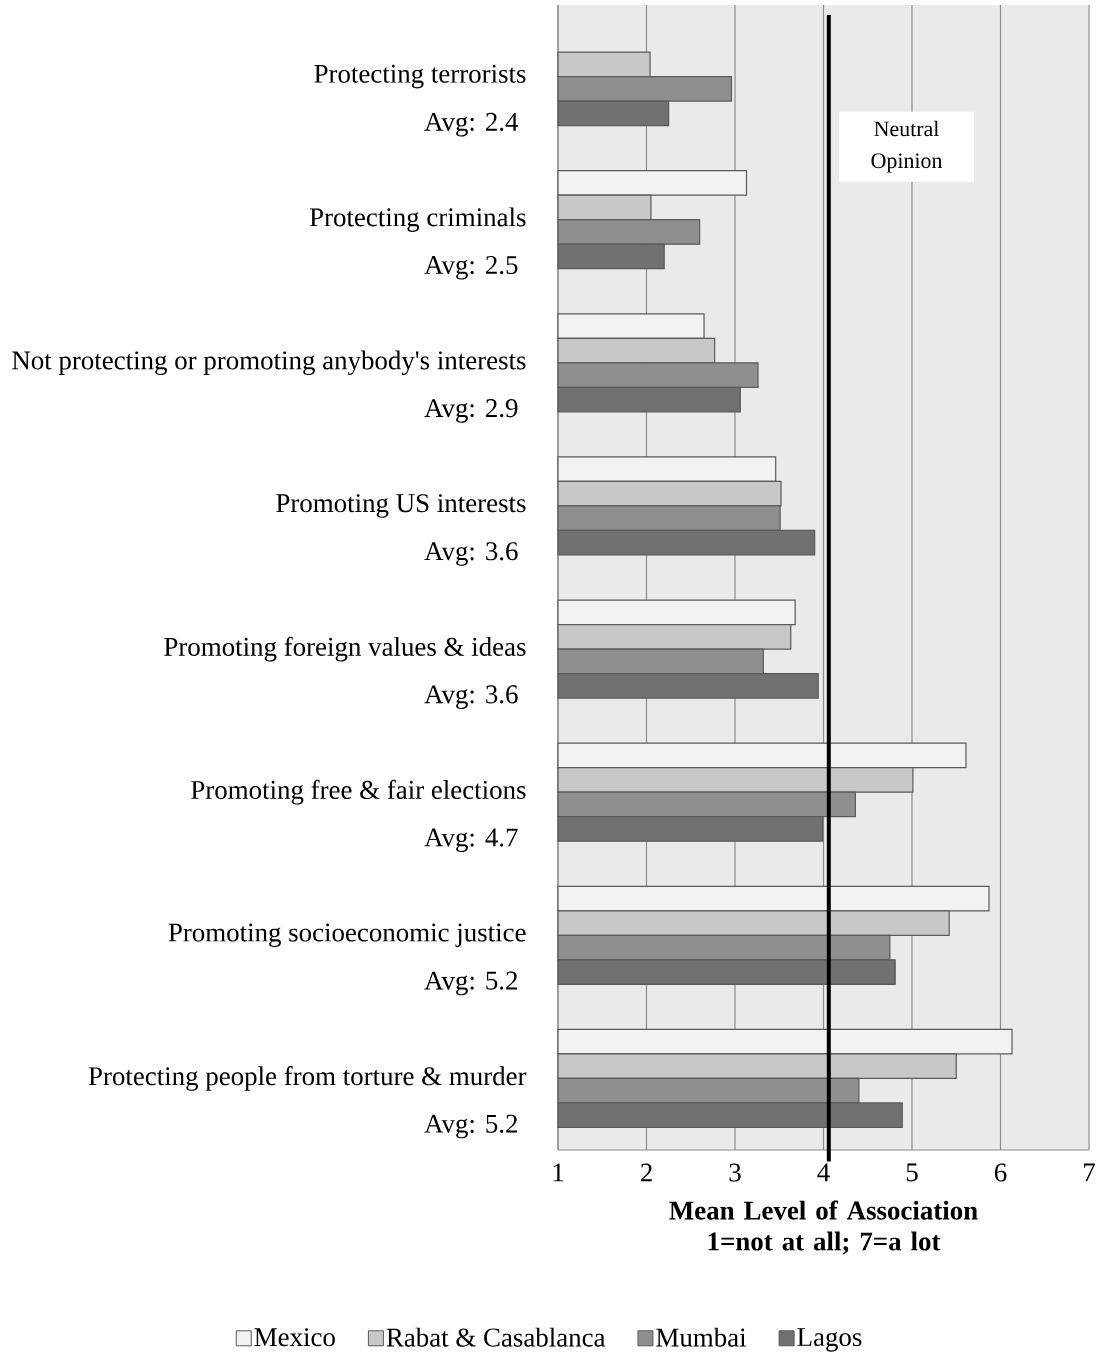 This screenshot has height=1365, width=1100. Describe the element at coordinates (823, 1227) in the screenshot. I see `x-axis-title: Mean Level of Association 1=not at all; 7=a lot` at that location.